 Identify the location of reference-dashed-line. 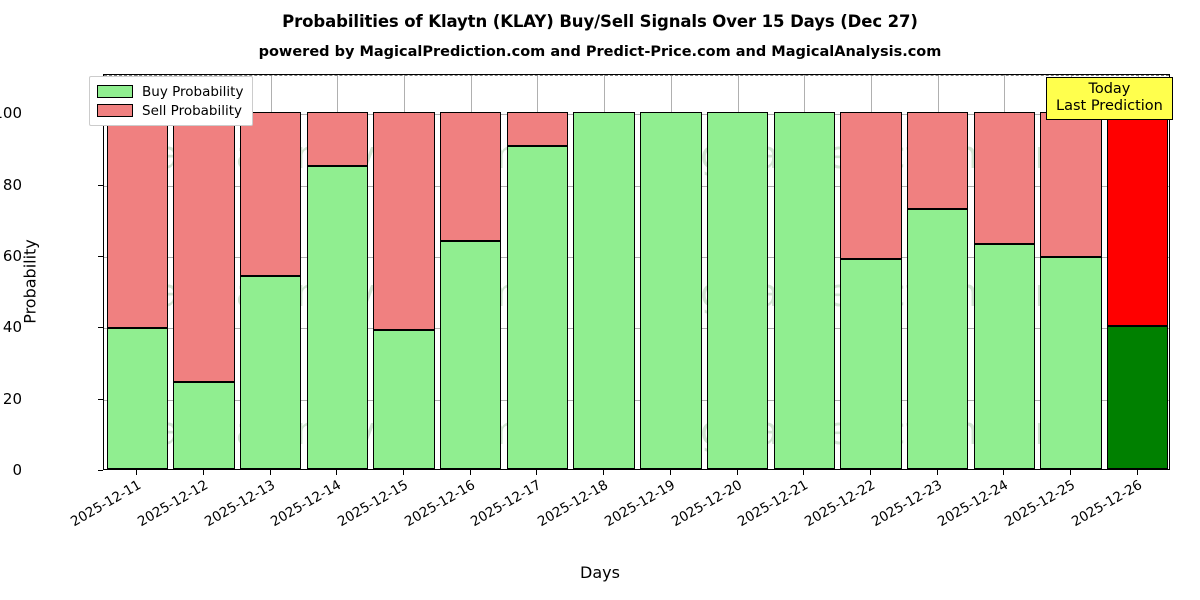
(636, 75).